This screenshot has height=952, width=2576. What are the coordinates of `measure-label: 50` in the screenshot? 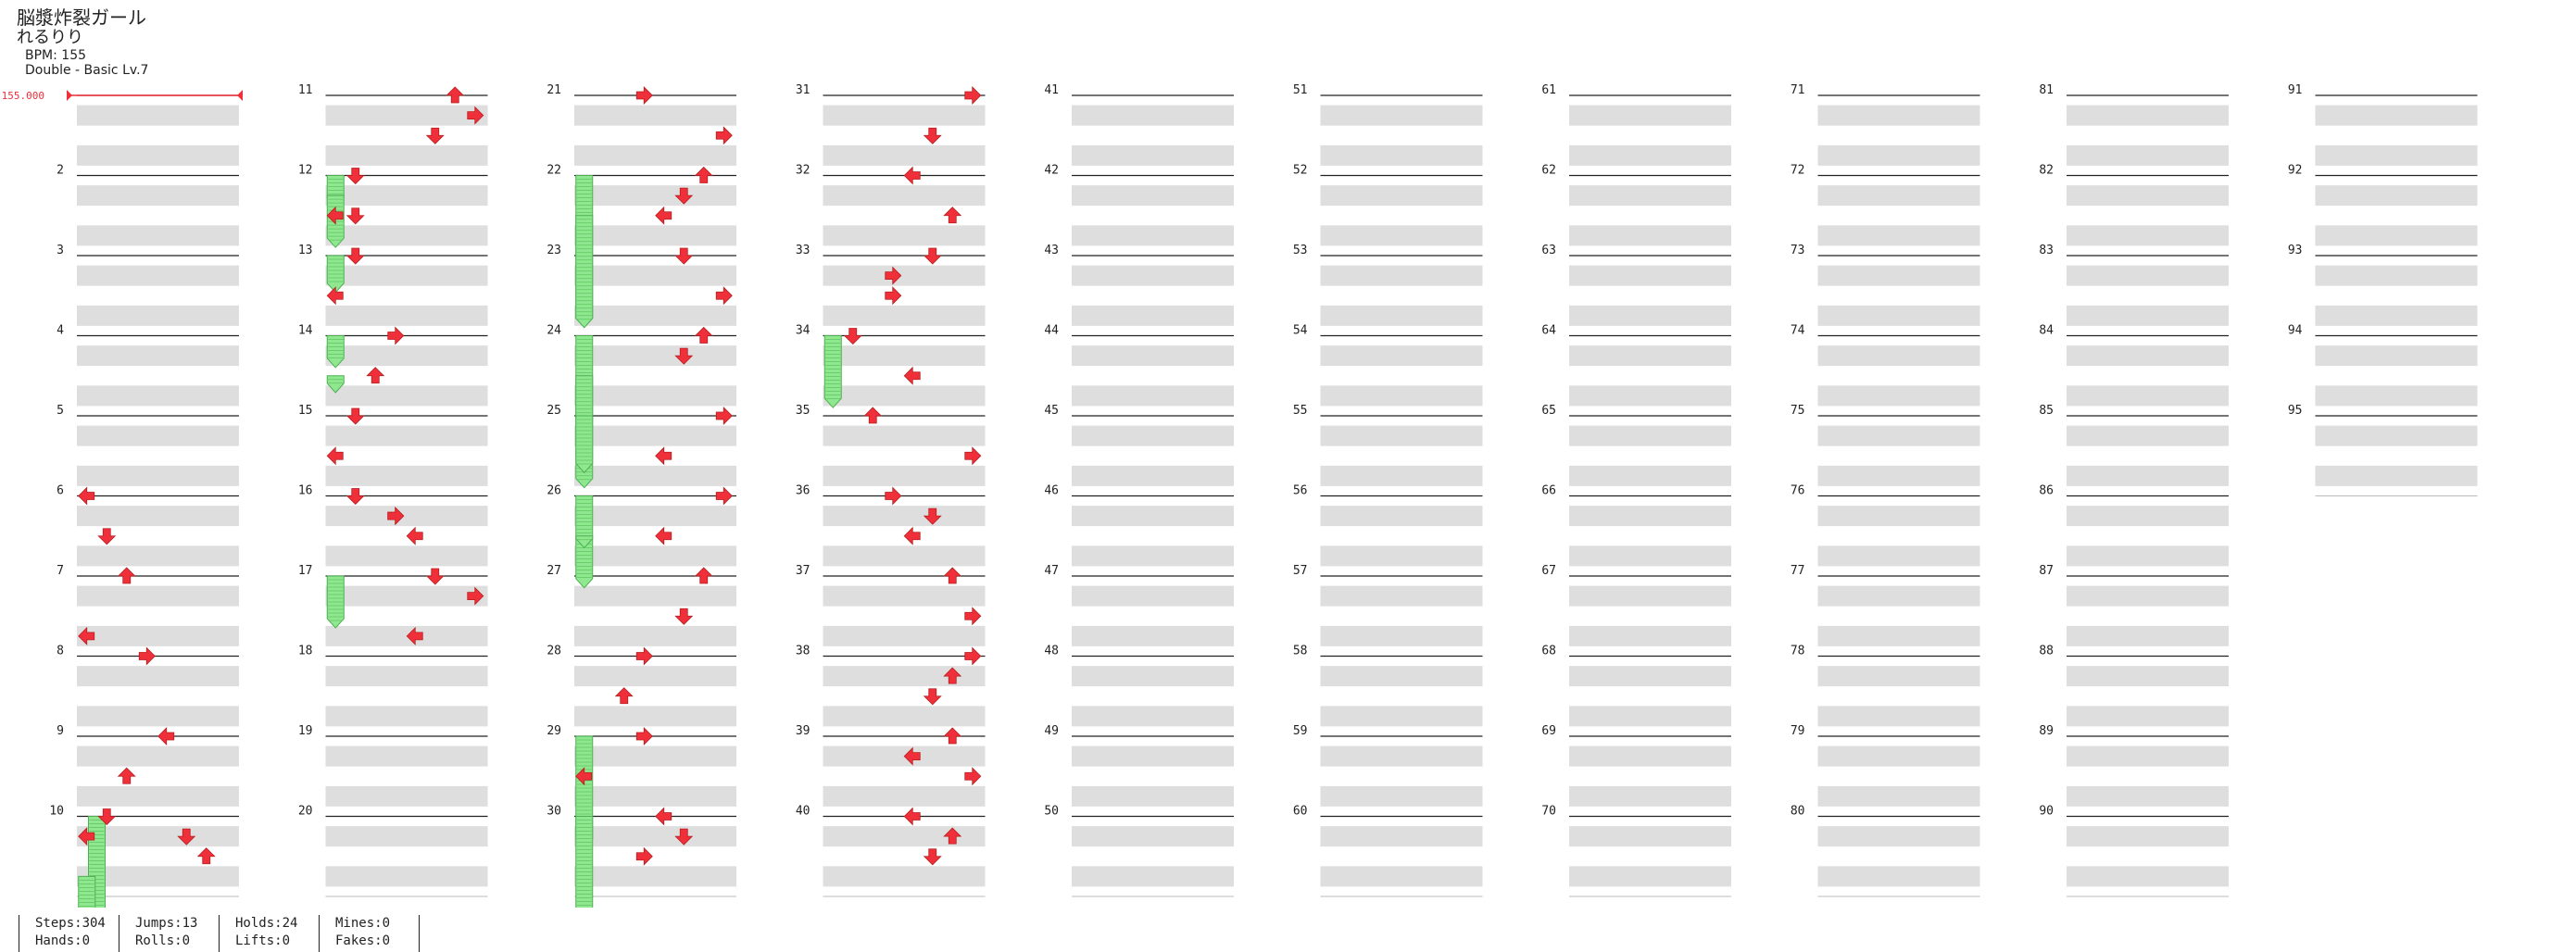 It's located at (1051, 812).